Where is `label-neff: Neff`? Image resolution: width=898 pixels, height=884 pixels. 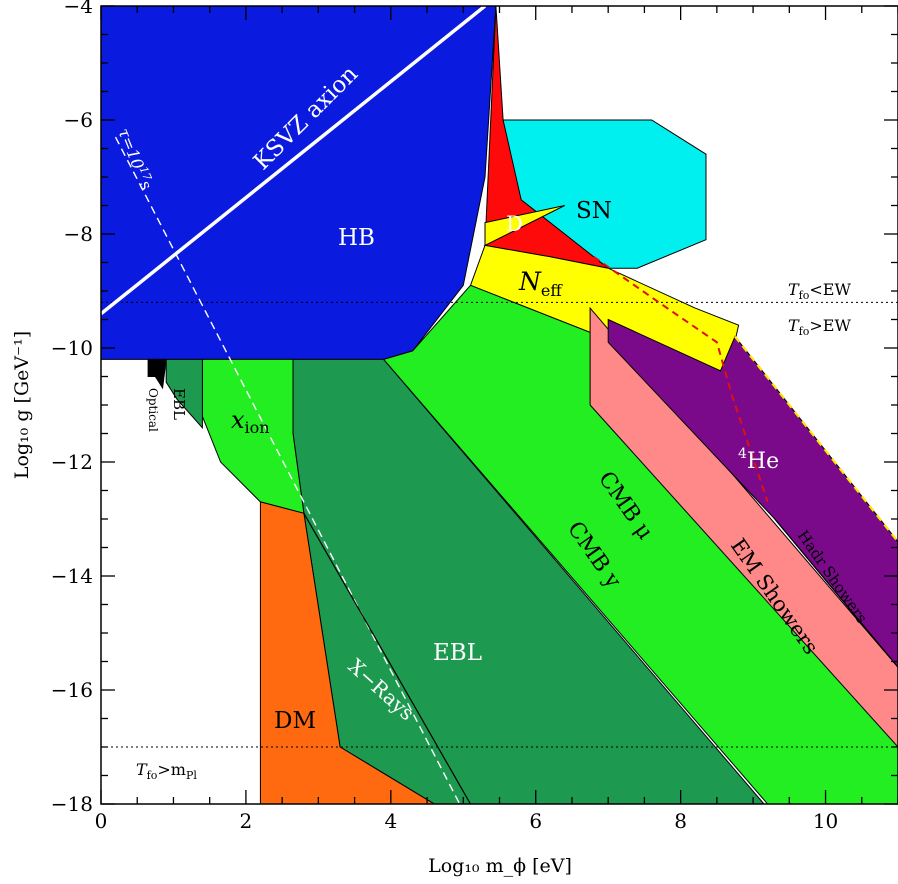 label-neff: Neff is located at coordinates (540, 283).